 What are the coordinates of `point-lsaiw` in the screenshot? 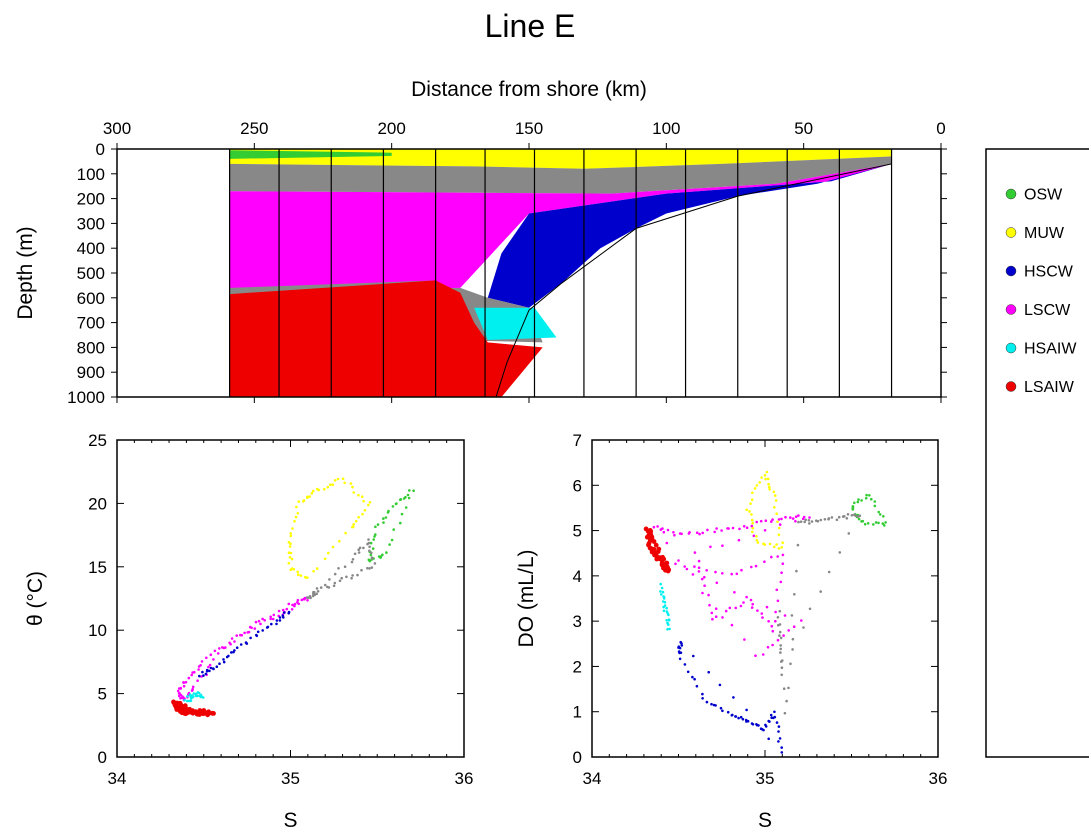 It's located at (200, 710).